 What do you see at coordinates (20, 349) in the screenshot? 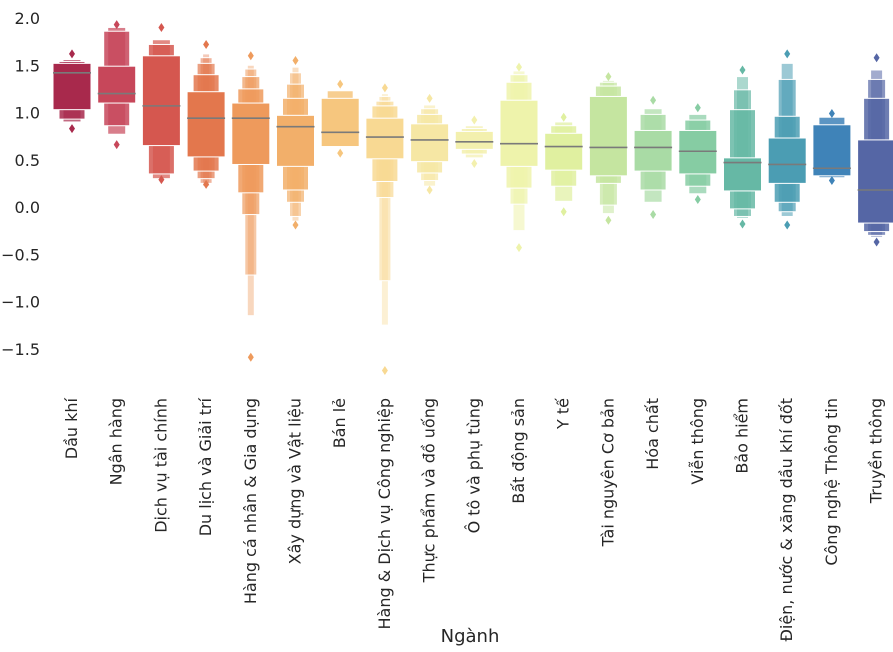
I see `y-tick-label: −1.5` at bounding box center [20, 349].